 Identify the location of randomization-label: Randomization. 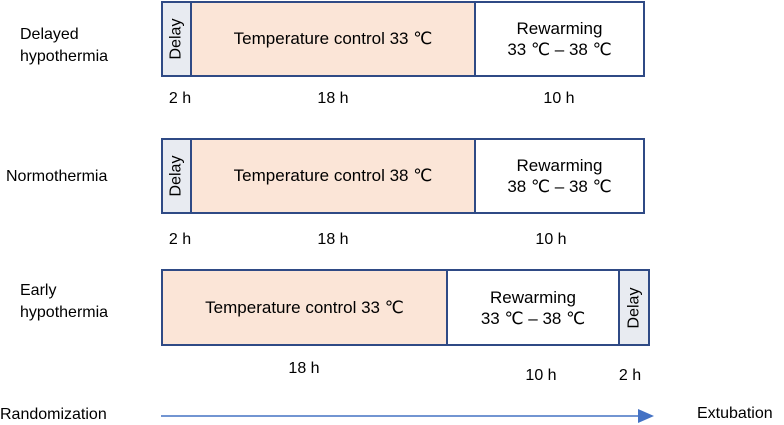
(53, 414).